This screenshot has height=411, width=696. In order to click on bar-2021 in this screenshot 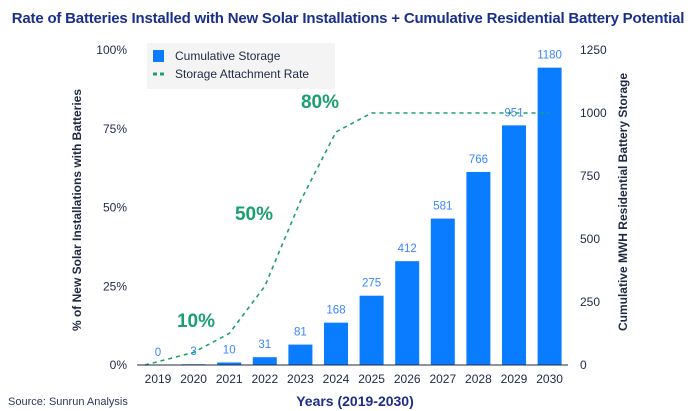, I will do `click(229, 363)`.